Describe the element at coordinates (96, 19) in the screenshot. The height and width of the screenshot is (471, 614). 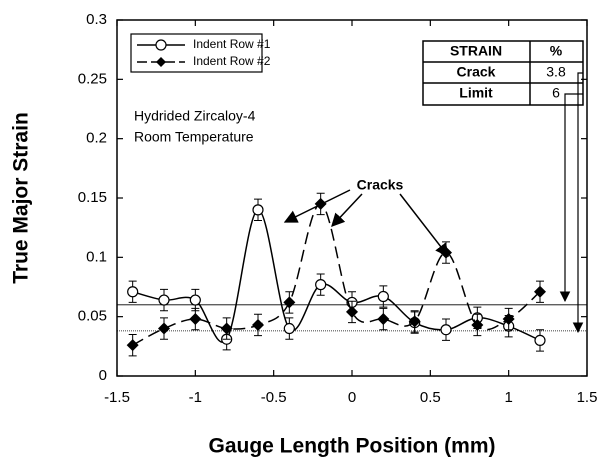
I see `y-tick-label: 0.3` at that location.